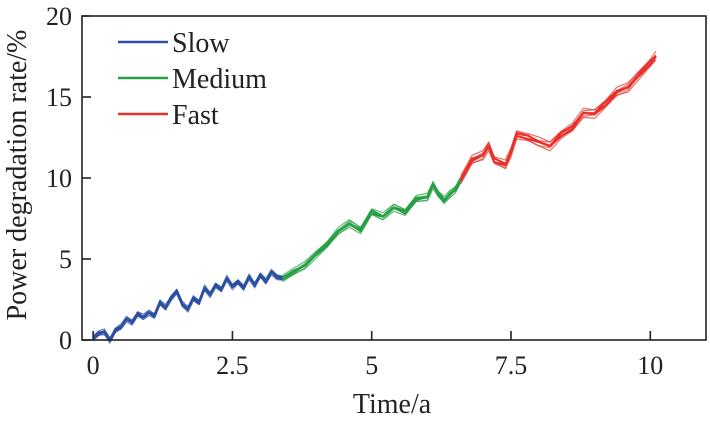  I want to click on x-tick-label: 2.5, so click(232, 365).